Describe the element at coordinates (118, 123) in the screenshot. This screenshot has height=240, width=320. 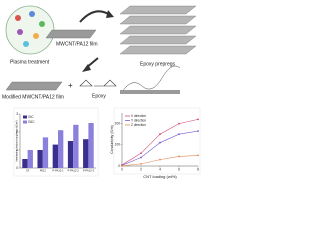
I see `y-tick-label: 200` at that location.